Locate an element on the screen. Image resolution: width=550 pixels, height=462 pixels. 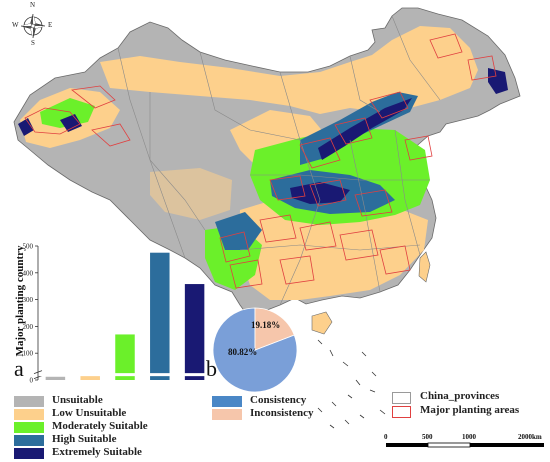
extreme-zone-northeast is located at coordinates (498, 81).